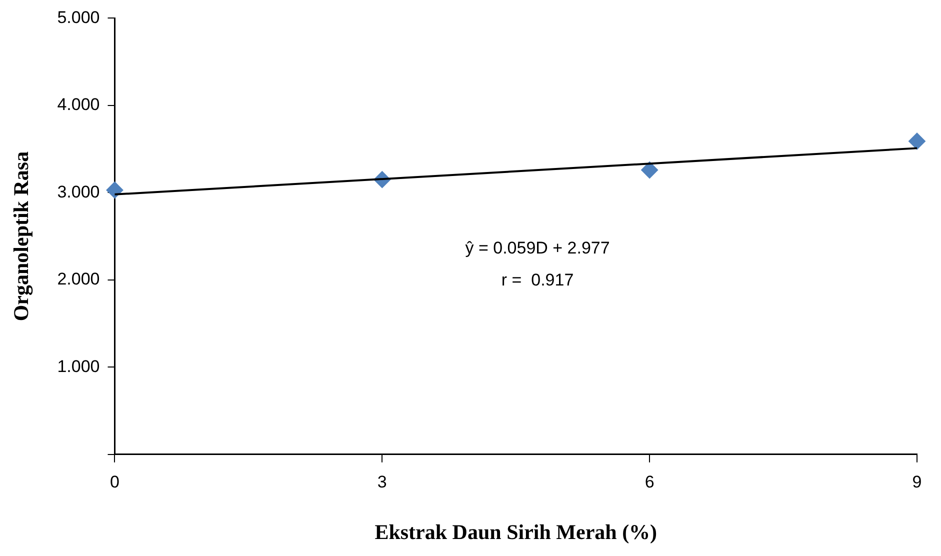  What do you see at coordinates (21, 236) in the screenshot?
I see `y-axis-title: Organoleptik Rasa` at bounding box center [21, 236].